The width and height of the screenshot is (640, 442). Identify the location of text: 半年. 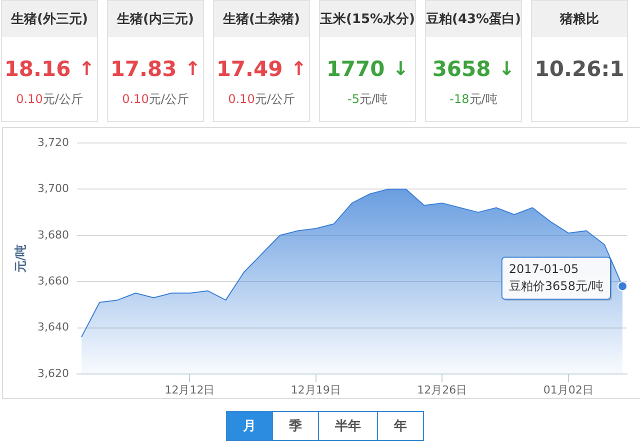
(348, 426).